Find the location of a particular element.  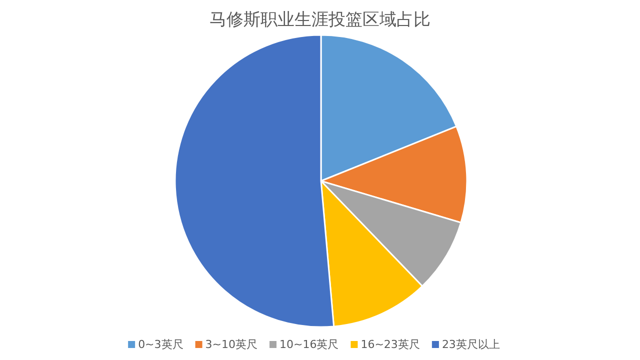

legend-label: 3~10英尺 is located at coordinates (231, 344).